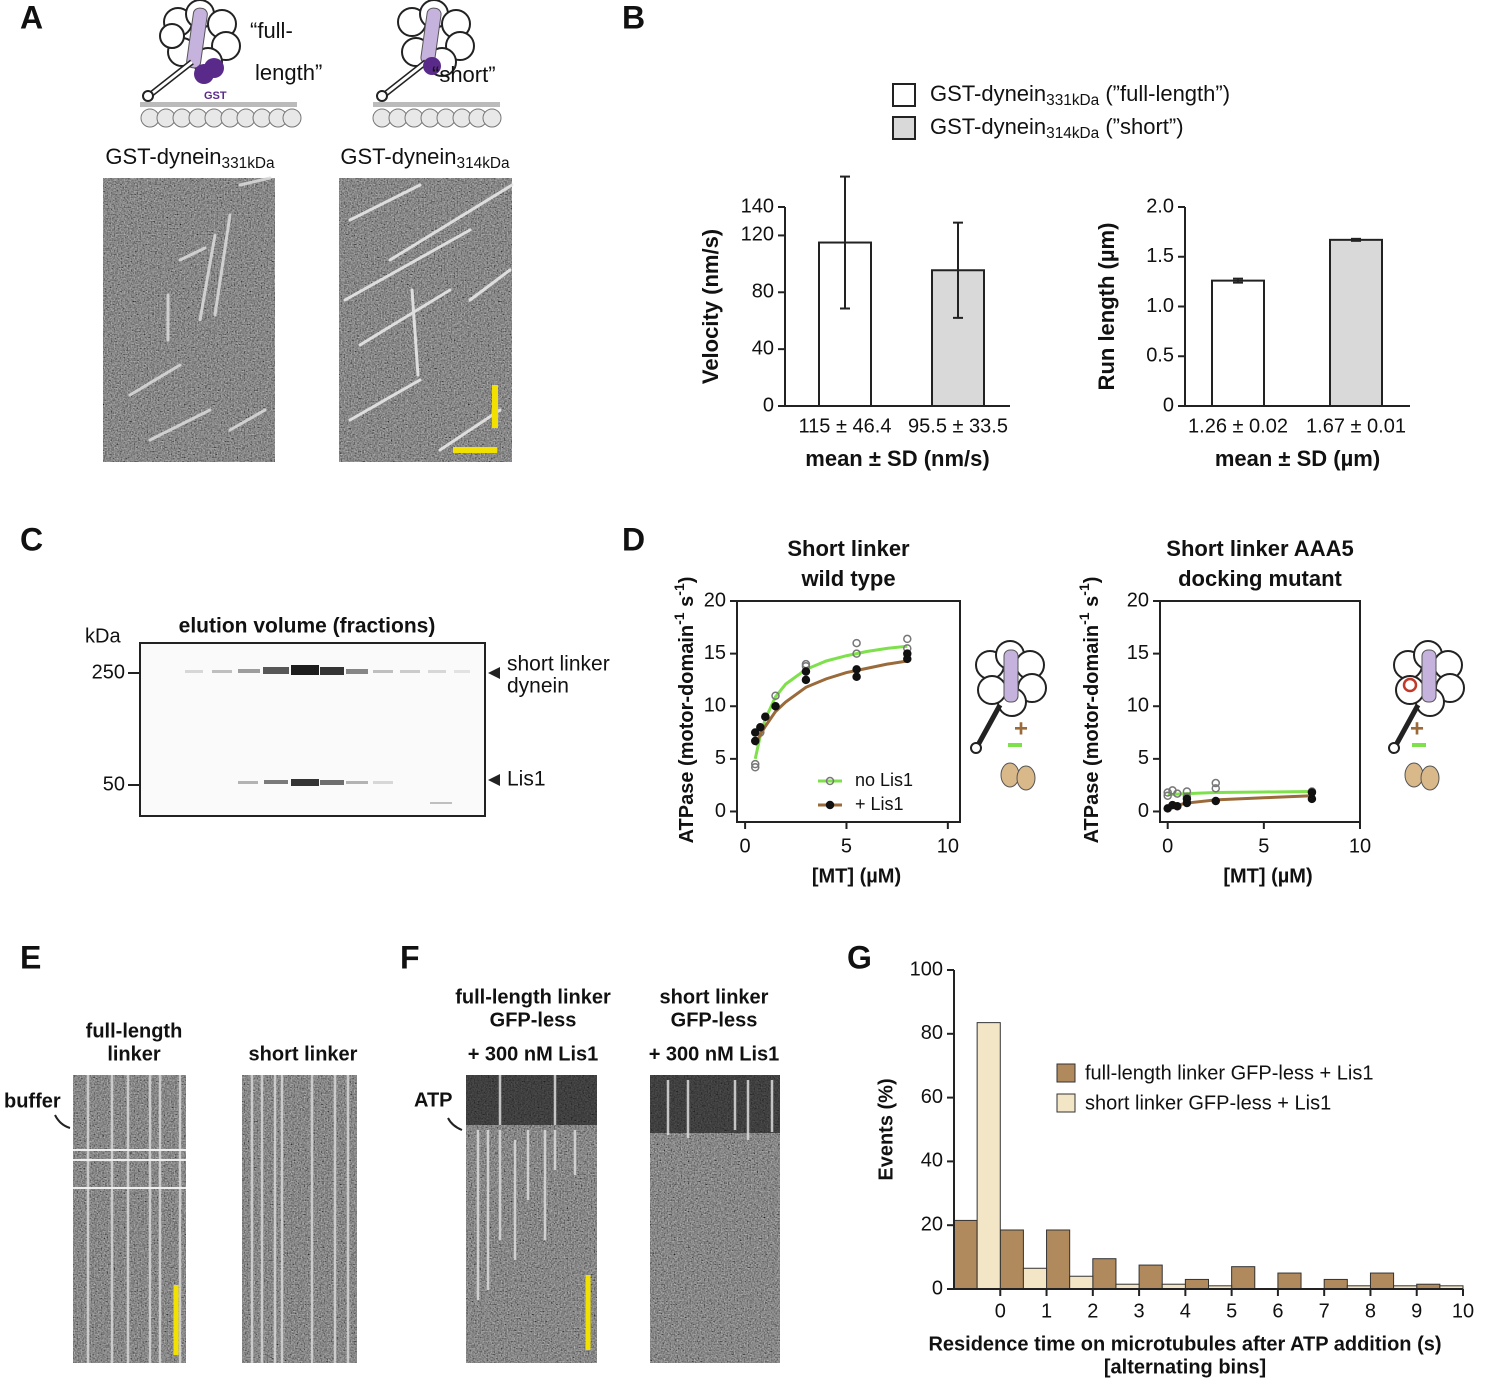 Image resolution: width=1500 pixels, height=1387 pixels. What do you see at coordinates (1370, 1311) in the screenshot?
I see `x-tick-label: 8` at bounding box center [1370, 1311].